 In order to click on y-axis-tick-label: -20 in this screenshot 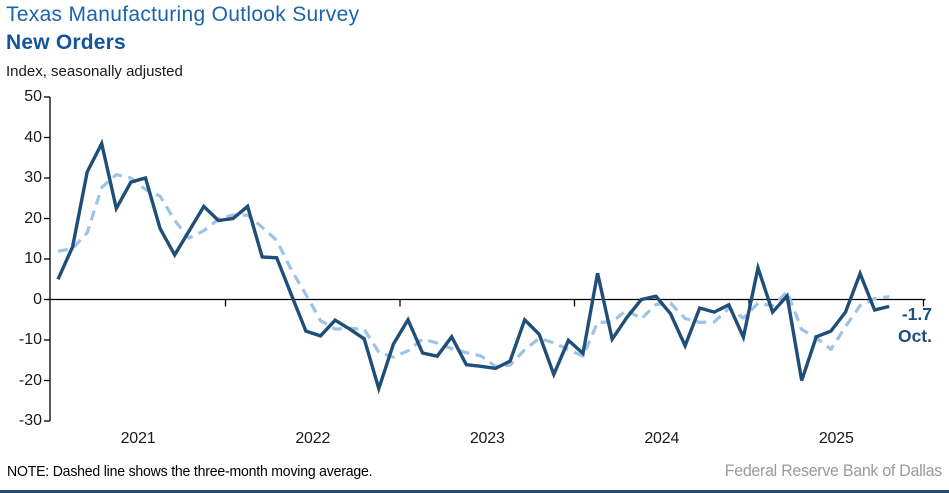, I will do `click(30, 380)`.